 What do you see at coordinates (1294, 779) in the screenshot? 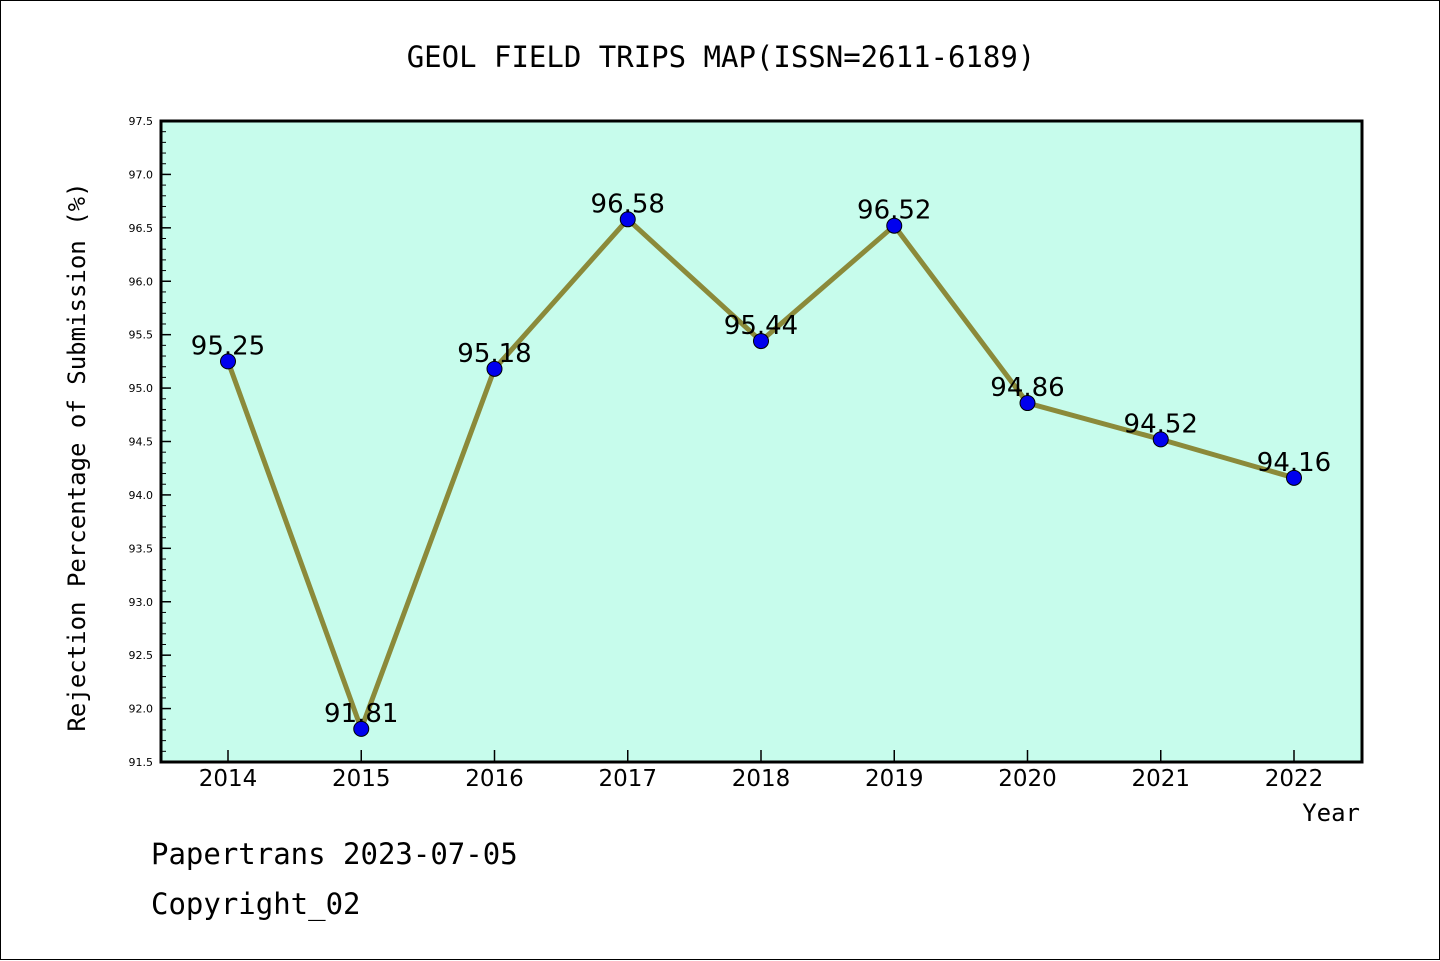
I see `x-tick-label: 2022` at bounding box center [1294, 779].